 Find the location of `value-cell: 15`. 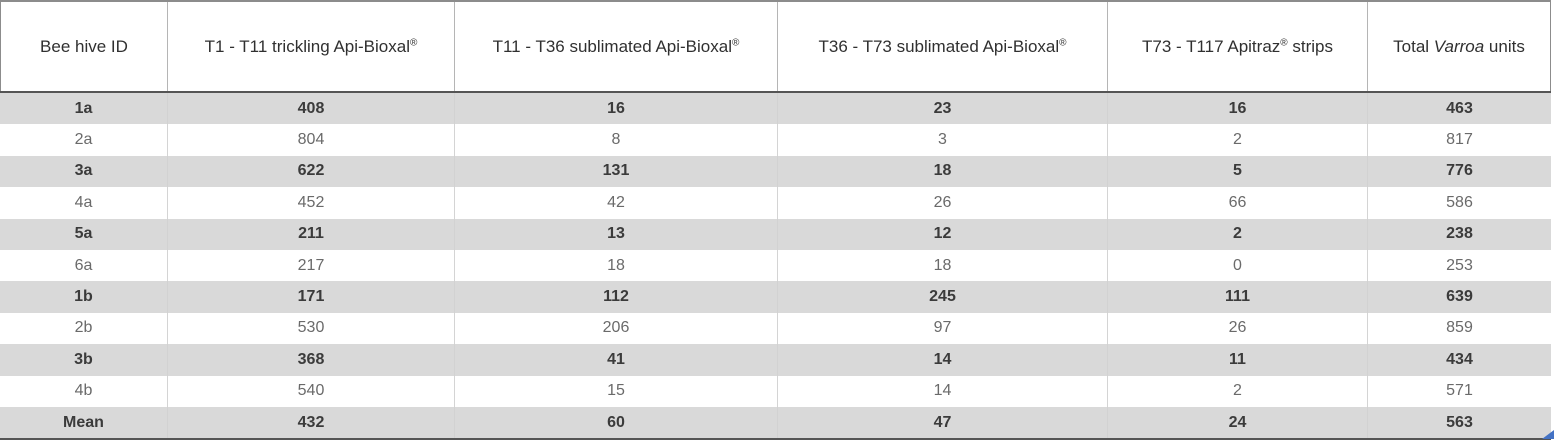

value-cell: 15 is located at coordinates (616, 391).